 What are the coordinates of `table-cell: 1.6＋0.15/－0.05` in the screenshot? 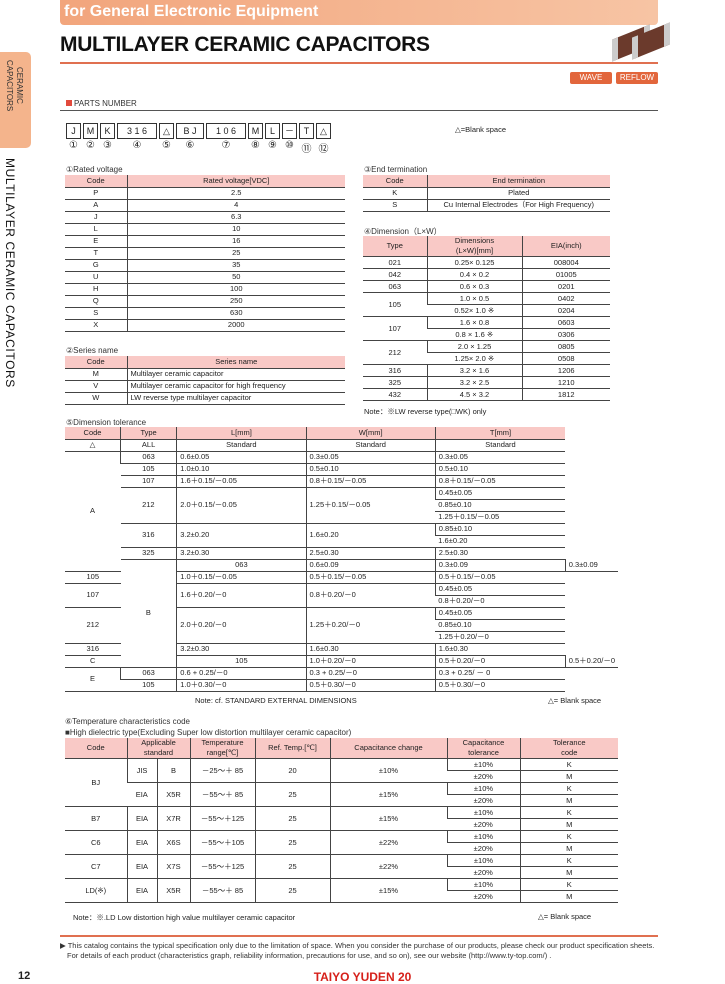 It's located at (241, 481).